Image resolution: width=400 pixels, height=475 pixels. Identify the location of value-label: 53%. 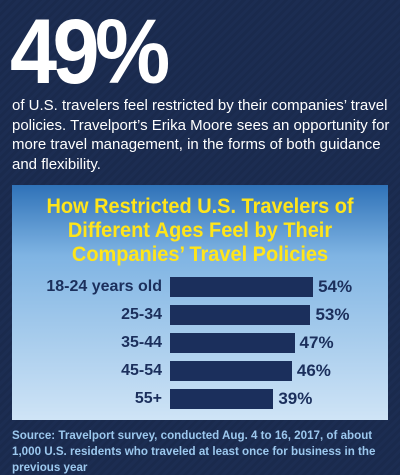
(332, 314).